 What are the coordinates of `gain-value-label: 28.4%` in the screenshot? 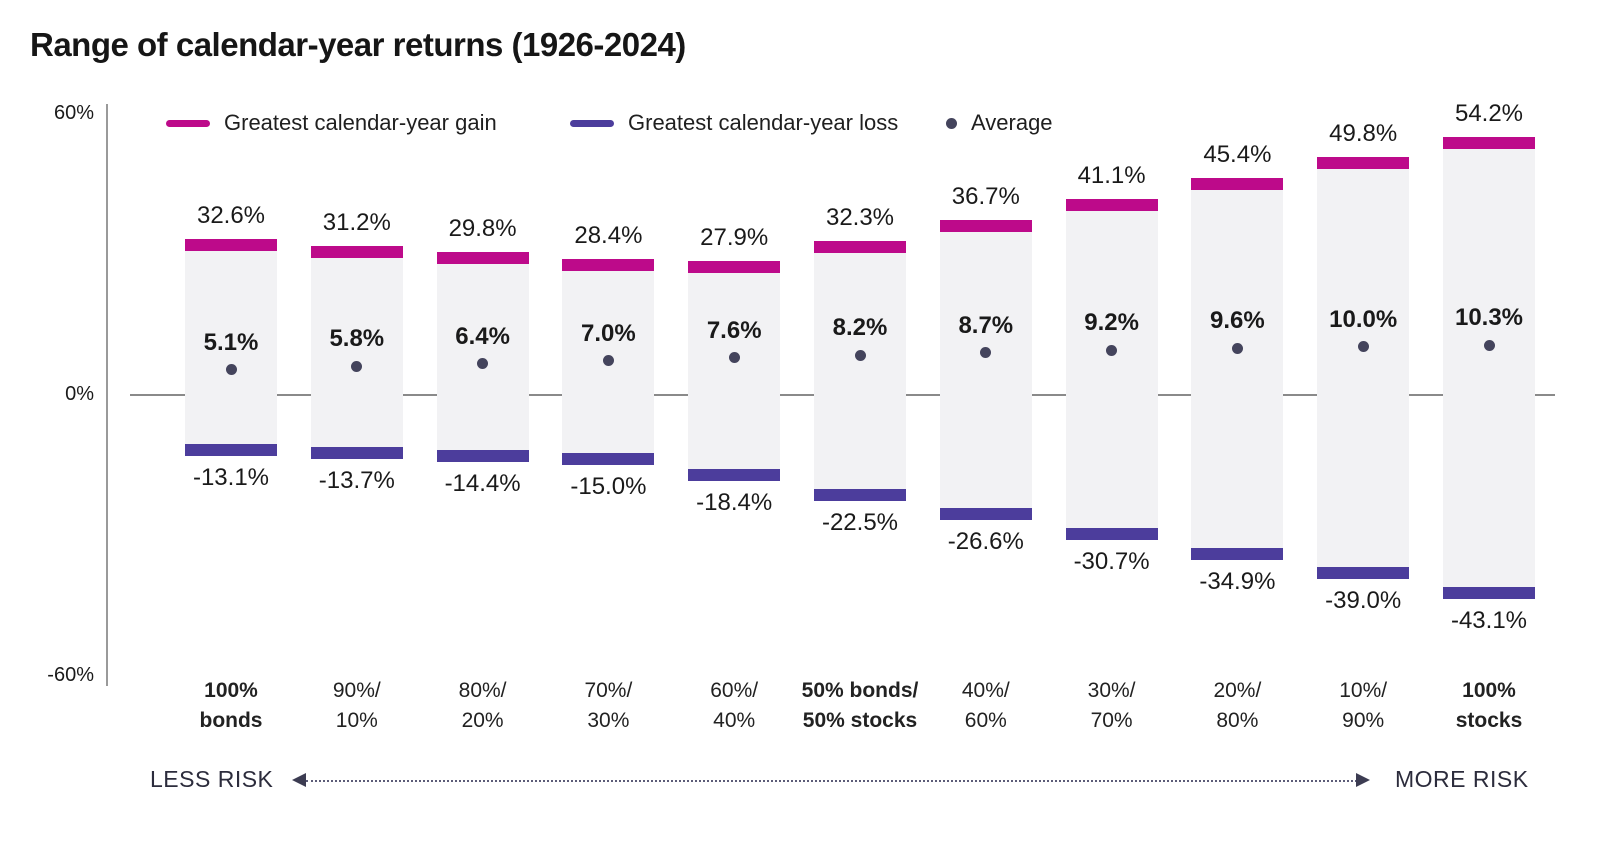 It's located at (608, 236).